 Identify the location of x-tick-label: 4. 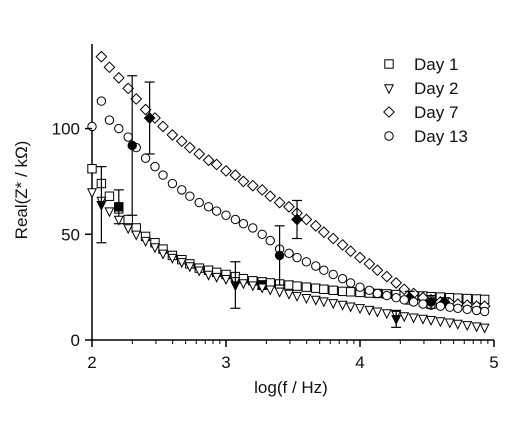
(359, 362).